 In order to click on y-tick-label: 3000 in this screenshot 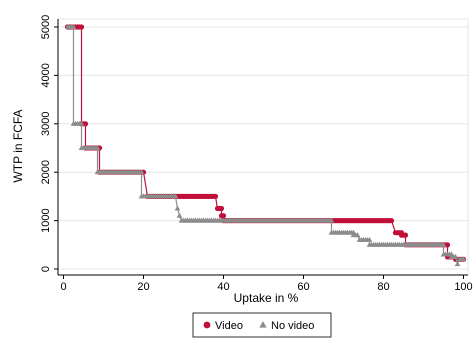, I will do `click(46, 124)`.